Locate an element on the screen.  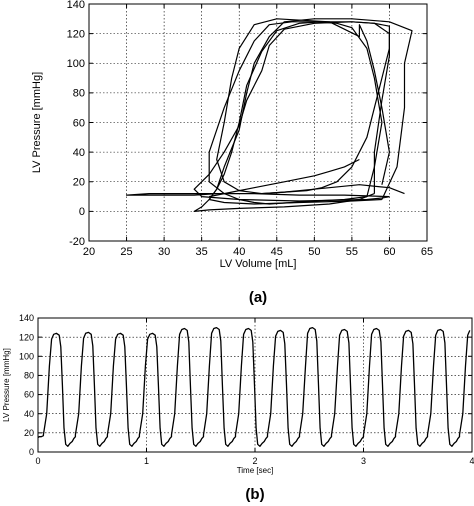
x-tick-label: 65 is located at coordinates (427, 252).